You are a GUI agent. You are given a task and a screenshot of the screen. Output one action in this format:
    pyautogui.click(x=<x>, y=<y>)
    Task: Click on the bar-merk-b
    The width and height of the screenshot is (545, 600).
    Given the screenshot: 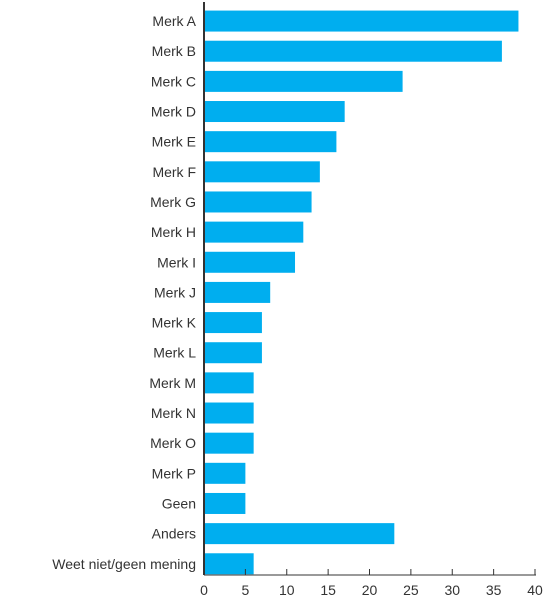 What is the action you would take?
    pyautogui.click(x=353, y=51)
    